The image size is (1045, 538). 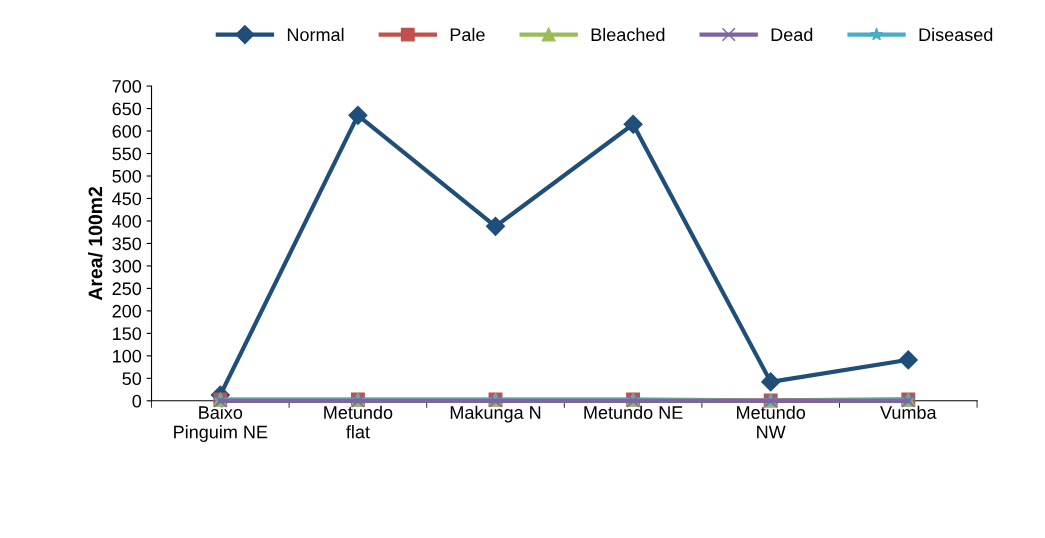 I want to click on x-tick-label: Vumba, so click(x=908, y=412).